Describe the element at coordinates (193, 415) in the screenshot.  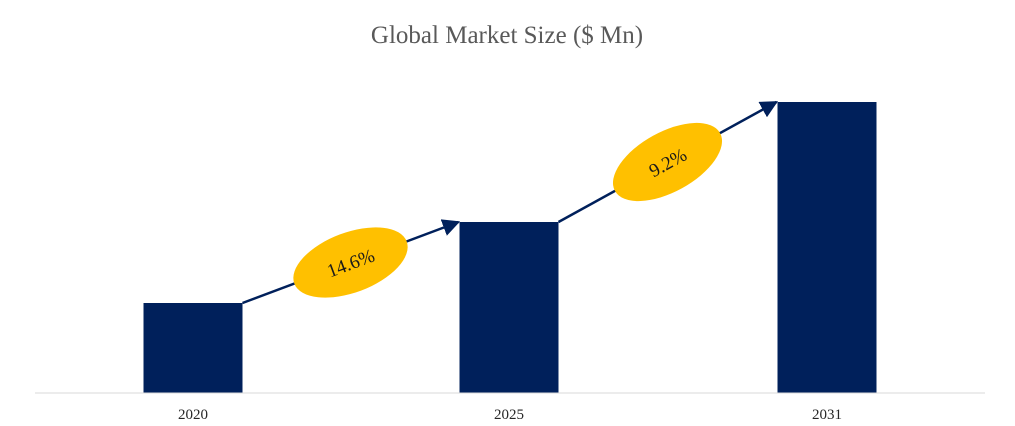
I see `x-tick-label-2020: 2020` at that location.